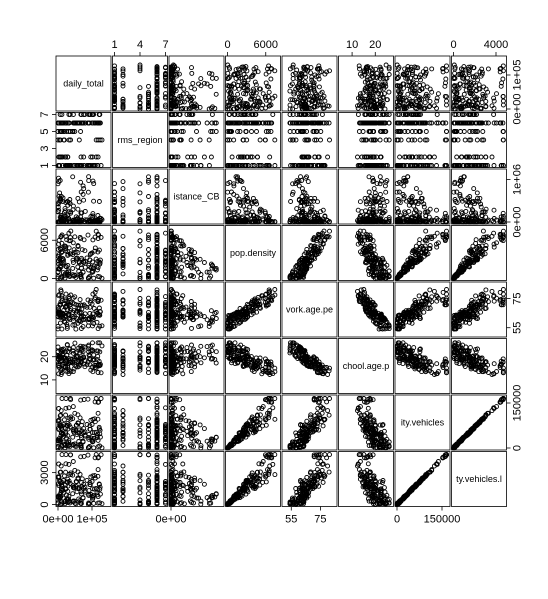 The image size is (548, 599). I want to click on variable-label: rms_region, so click(139, 140).